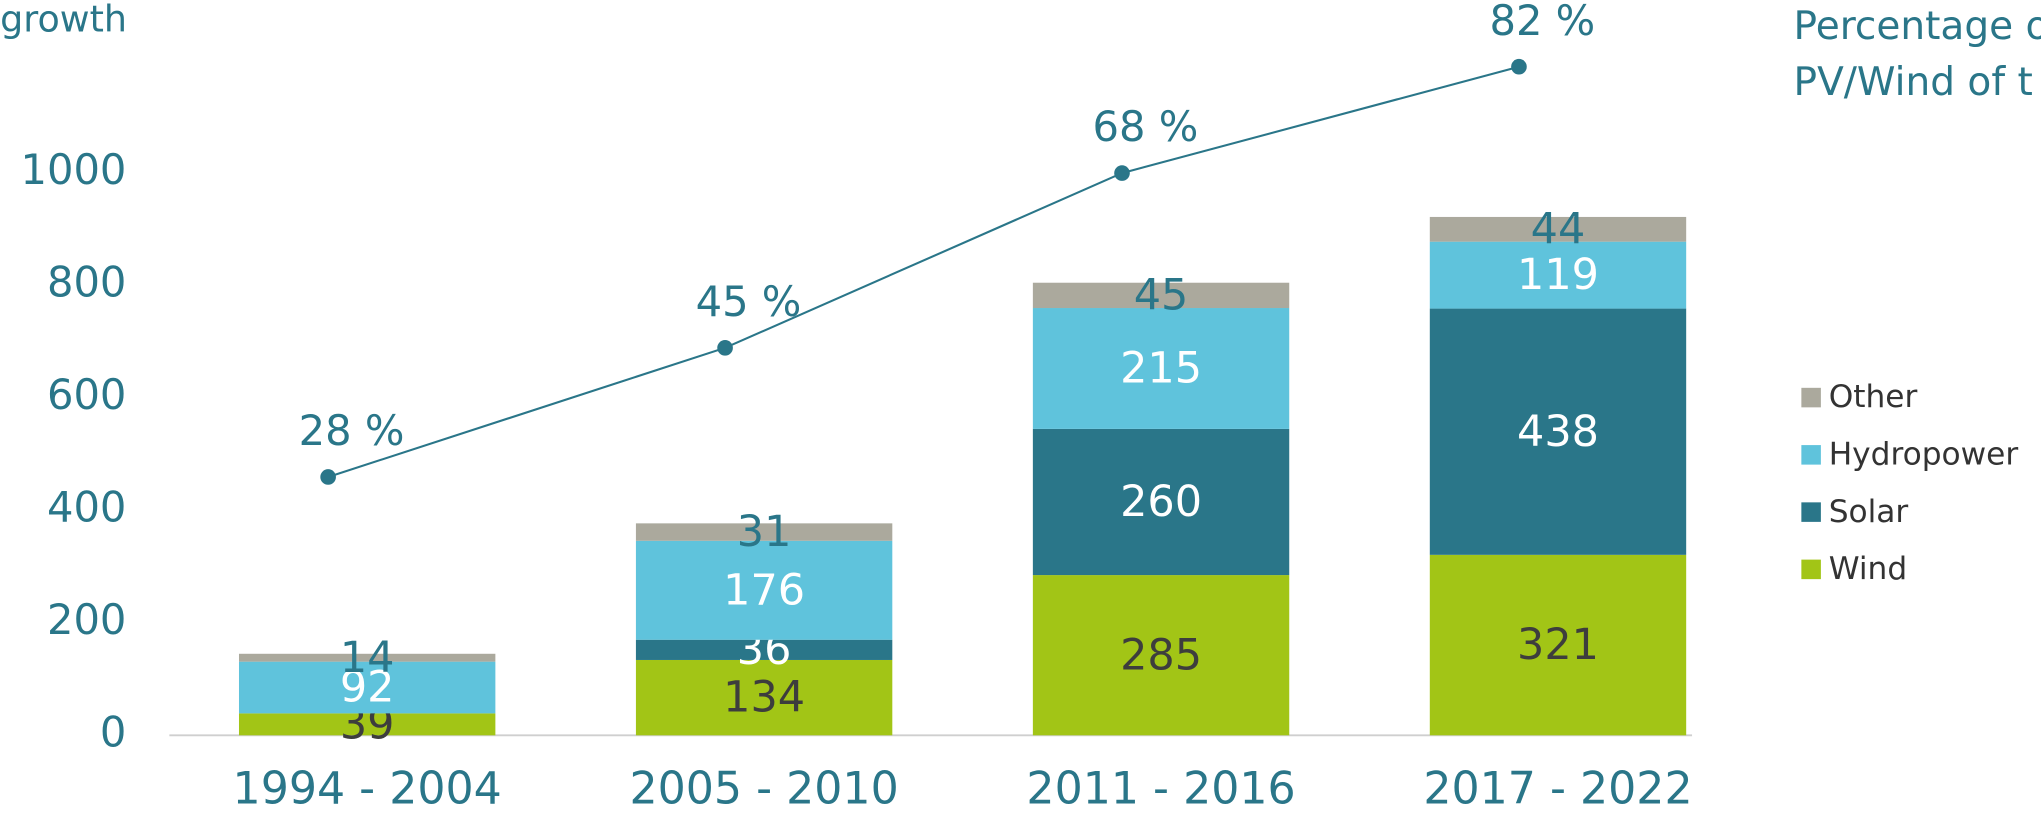  Describe the element at coordinates (749, 301) in the screenshot. I see `line-label: 45 %` at that location.